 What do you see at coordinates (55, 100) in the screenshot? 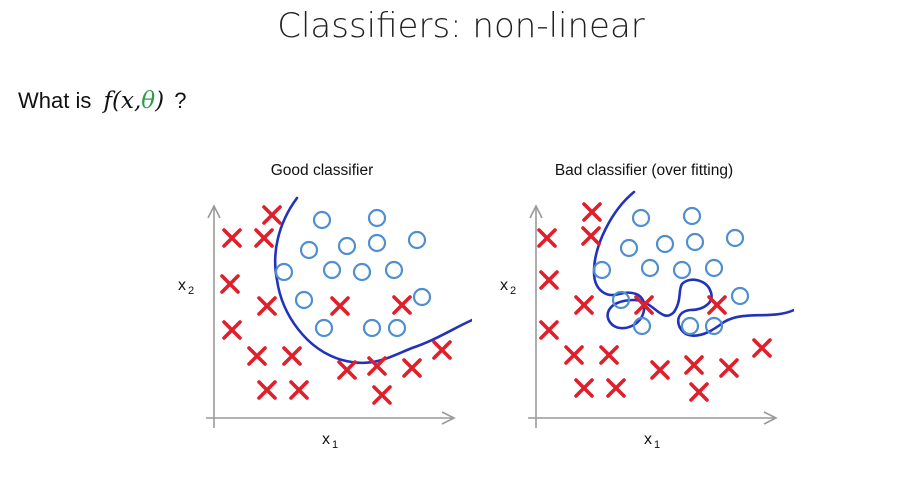
I see `question-prefix: What is` at bounding box center [55, 100].